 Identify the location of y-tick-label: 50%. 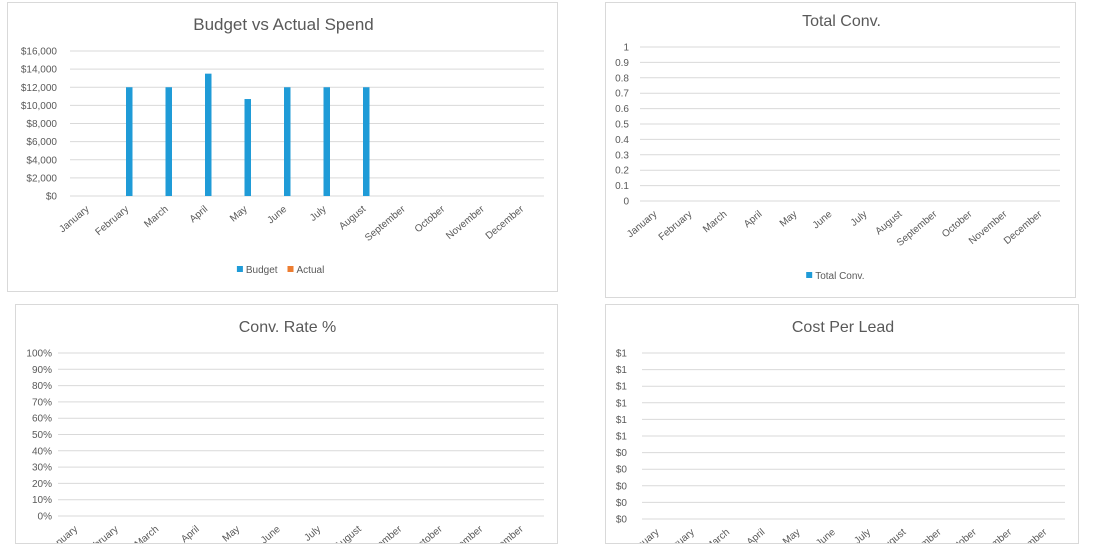
(42, 435).